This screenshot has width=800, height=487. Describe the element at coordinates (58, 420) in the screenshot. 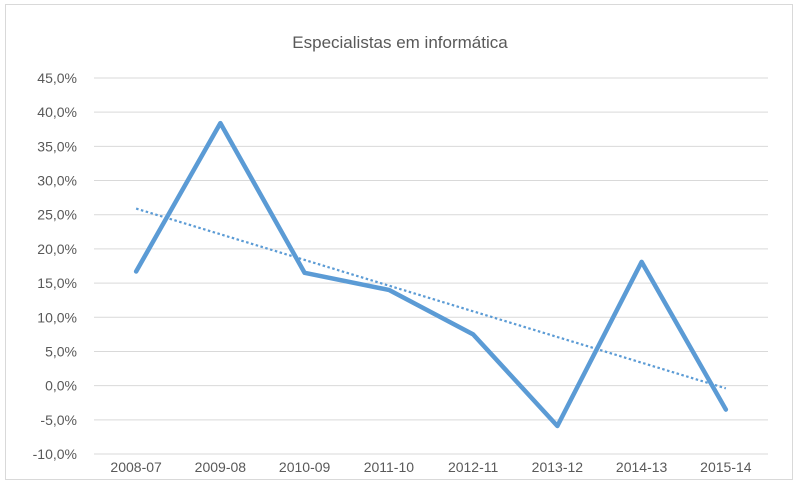

I see `y-tick-label: -5,0%` at that location.